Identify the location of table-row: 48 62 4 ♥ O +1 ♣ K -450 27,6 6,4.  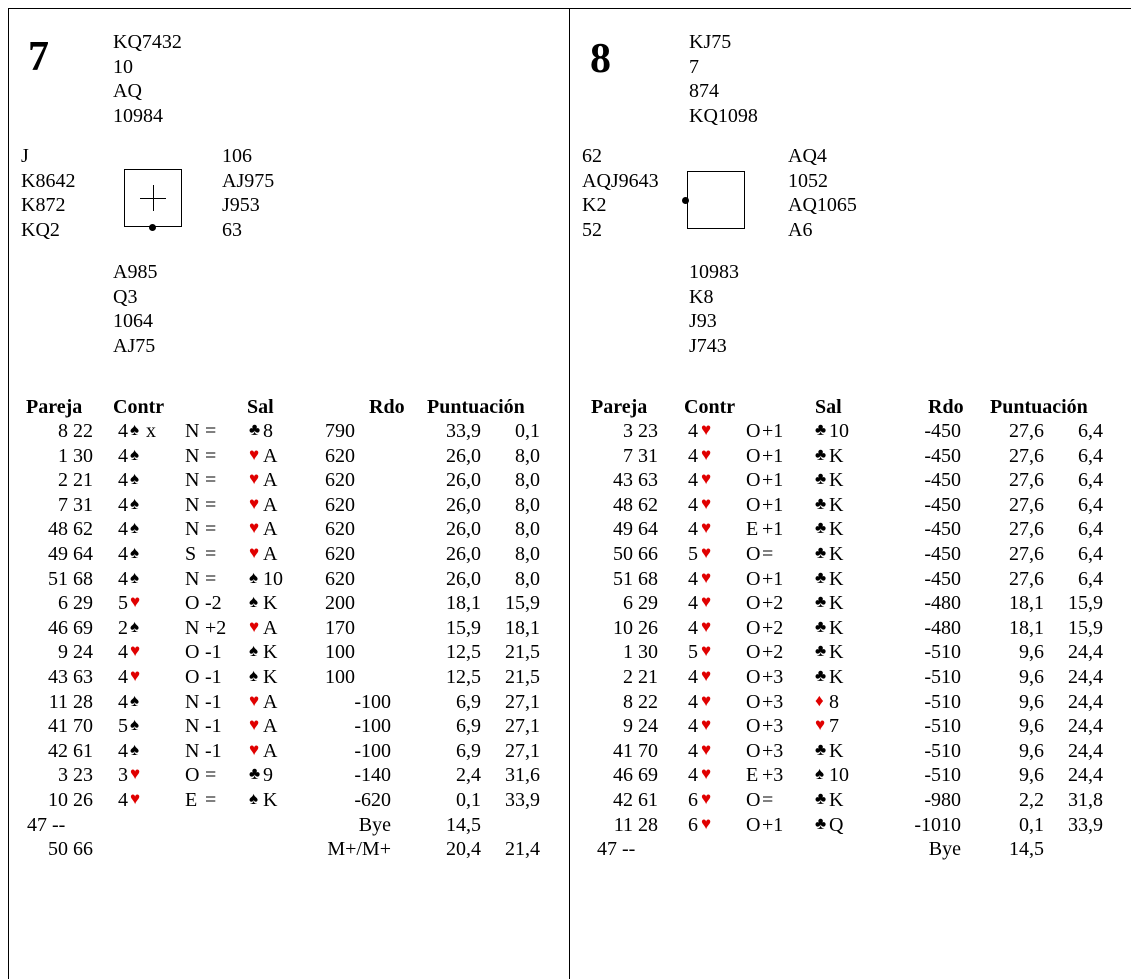
(850, 506).